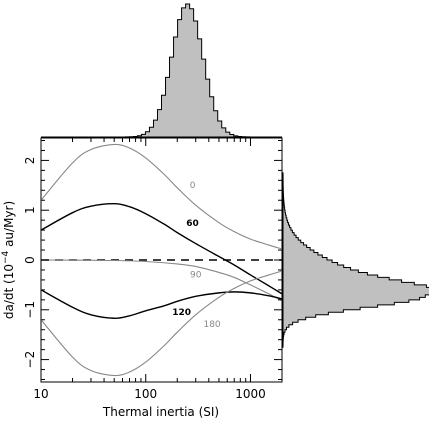 This screenshot has width=429, height=421. I want to click on y-tick-label: 0, so click(30, 260).